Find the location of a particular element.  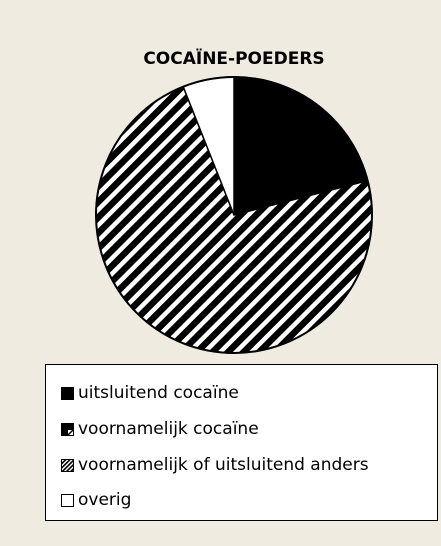

chart-title: COCAÏNE-POEDERS is located at coordinates (233, 58).